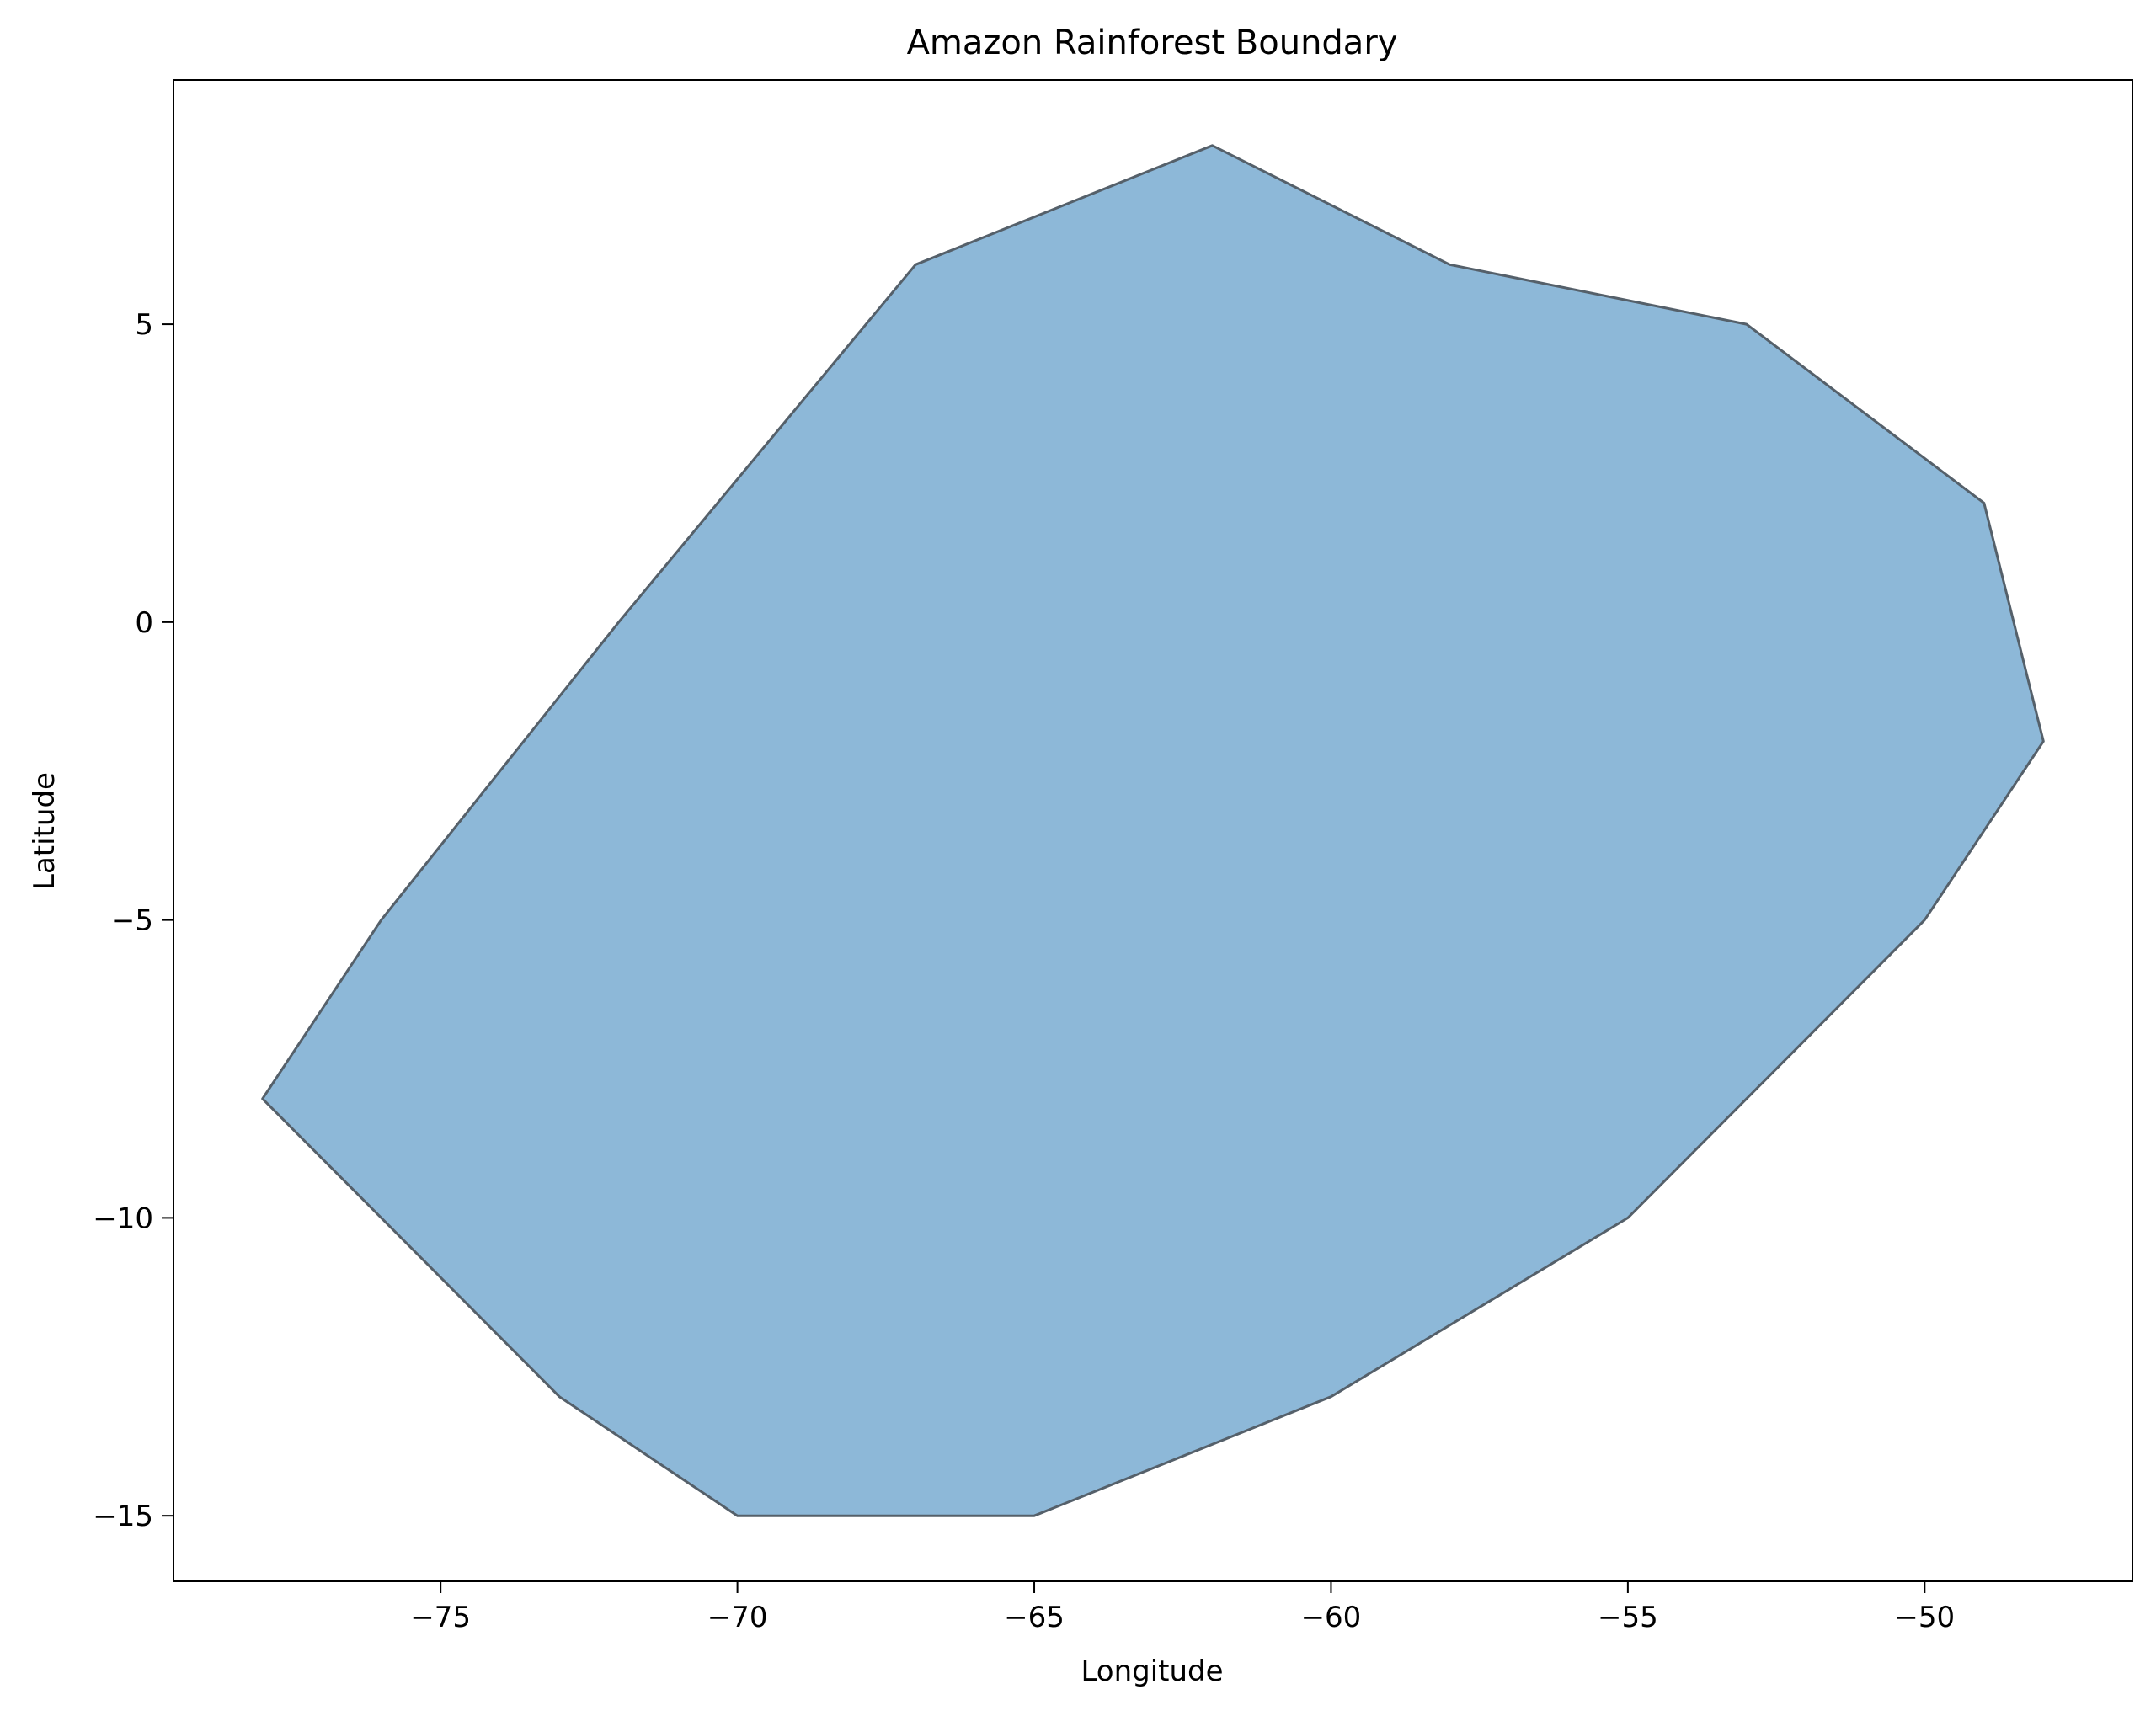 This screenshot has height=1716, width=2156. What do you see at coordinates (44, 831) in the screenshot?
I see `y-axis-label: Latitude` at bounding box center [44, 831].